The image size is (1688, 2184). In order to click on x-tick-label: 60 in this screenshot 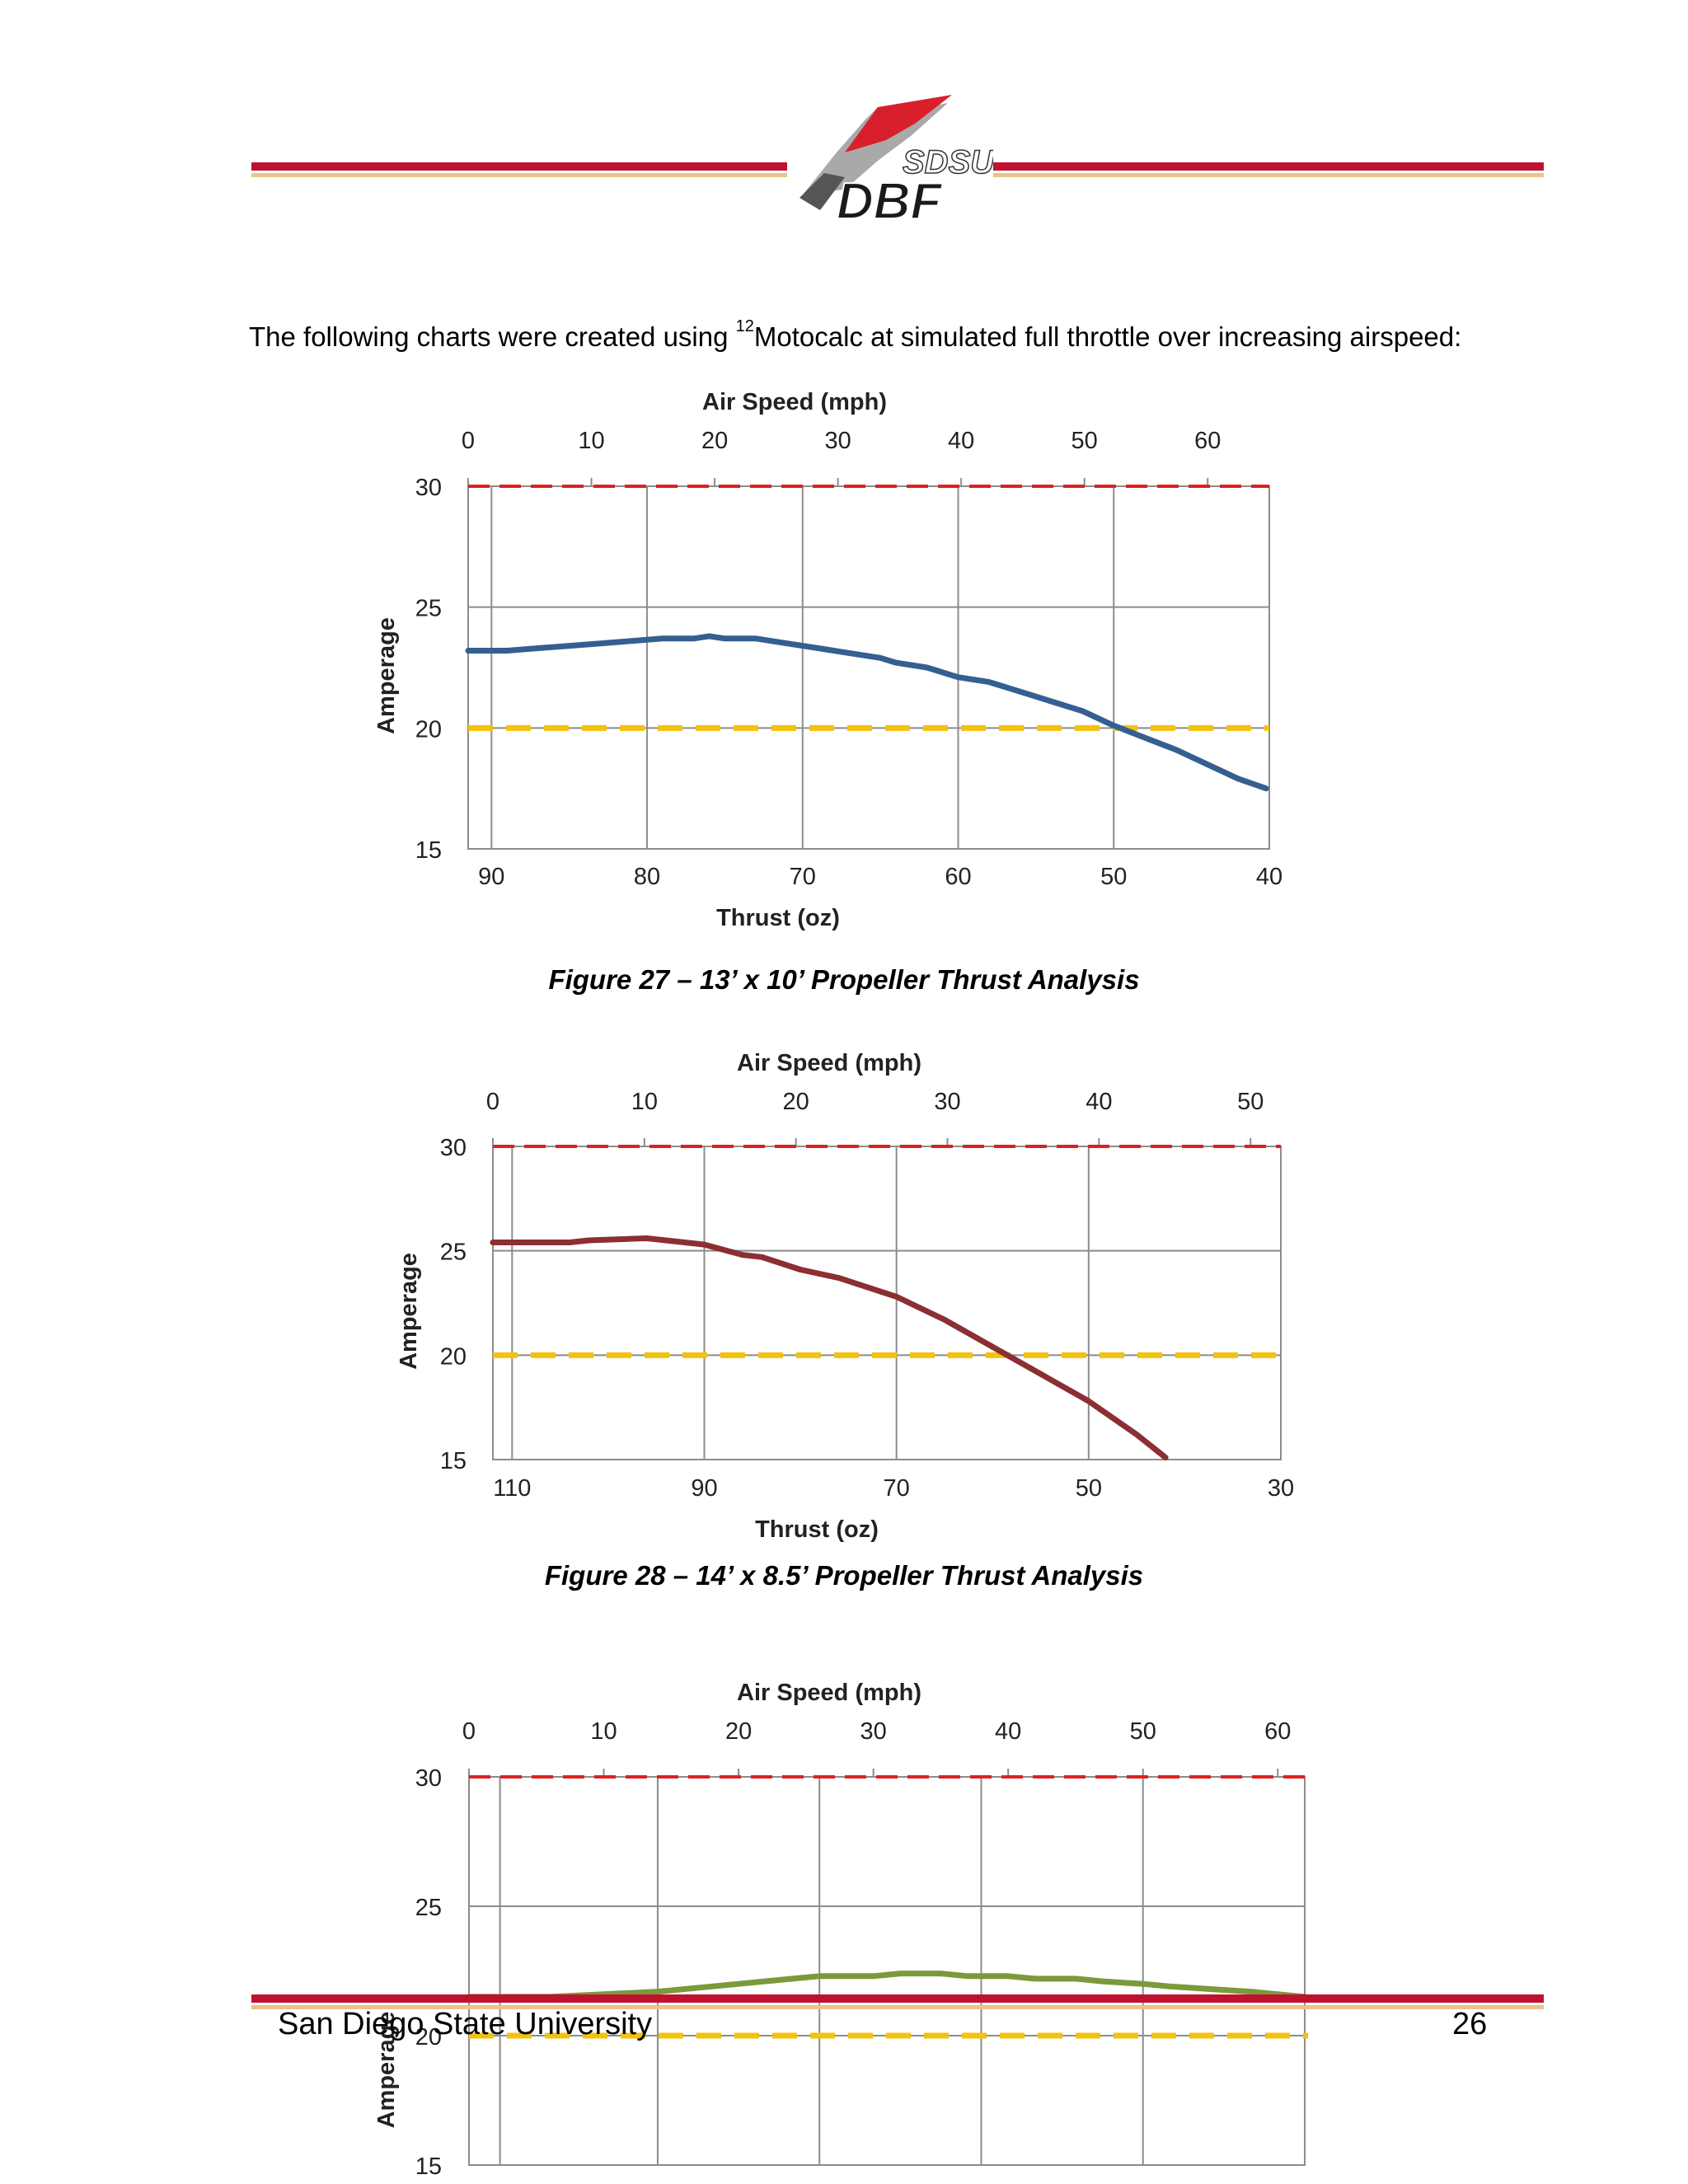, I will do `click(958, 877)`.